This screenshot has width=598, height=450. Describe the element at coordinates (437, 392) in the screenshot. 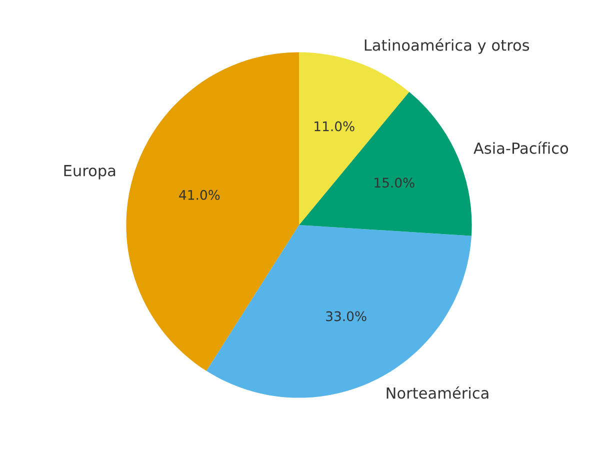

I see `slice-label: Norteamérica` at that location.